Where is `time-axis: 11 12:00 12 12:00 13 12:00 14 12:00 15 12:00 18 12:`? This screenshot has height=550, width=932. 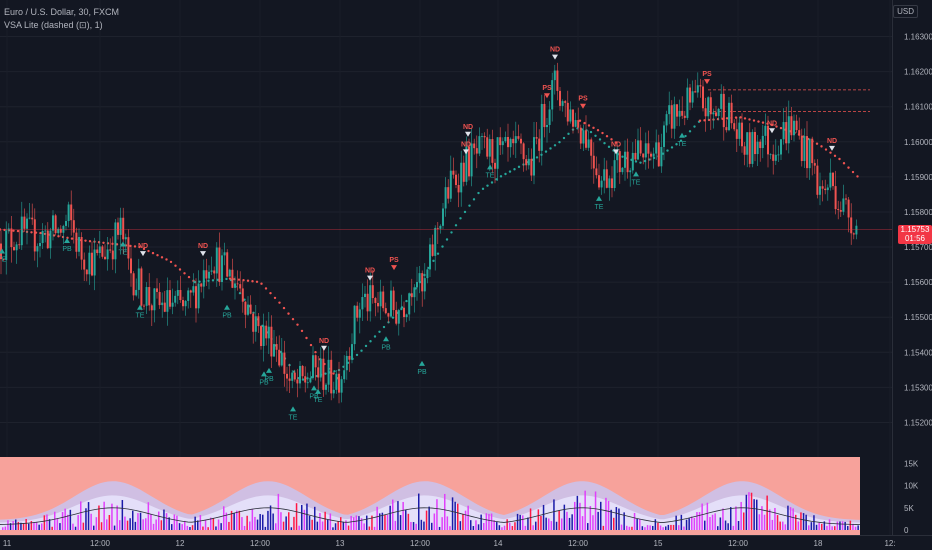
time-axis: 11 12:00 12 12:00 13 12:00 14 12:00 15 12:00 18 12: is located at coordinates (449, 543).